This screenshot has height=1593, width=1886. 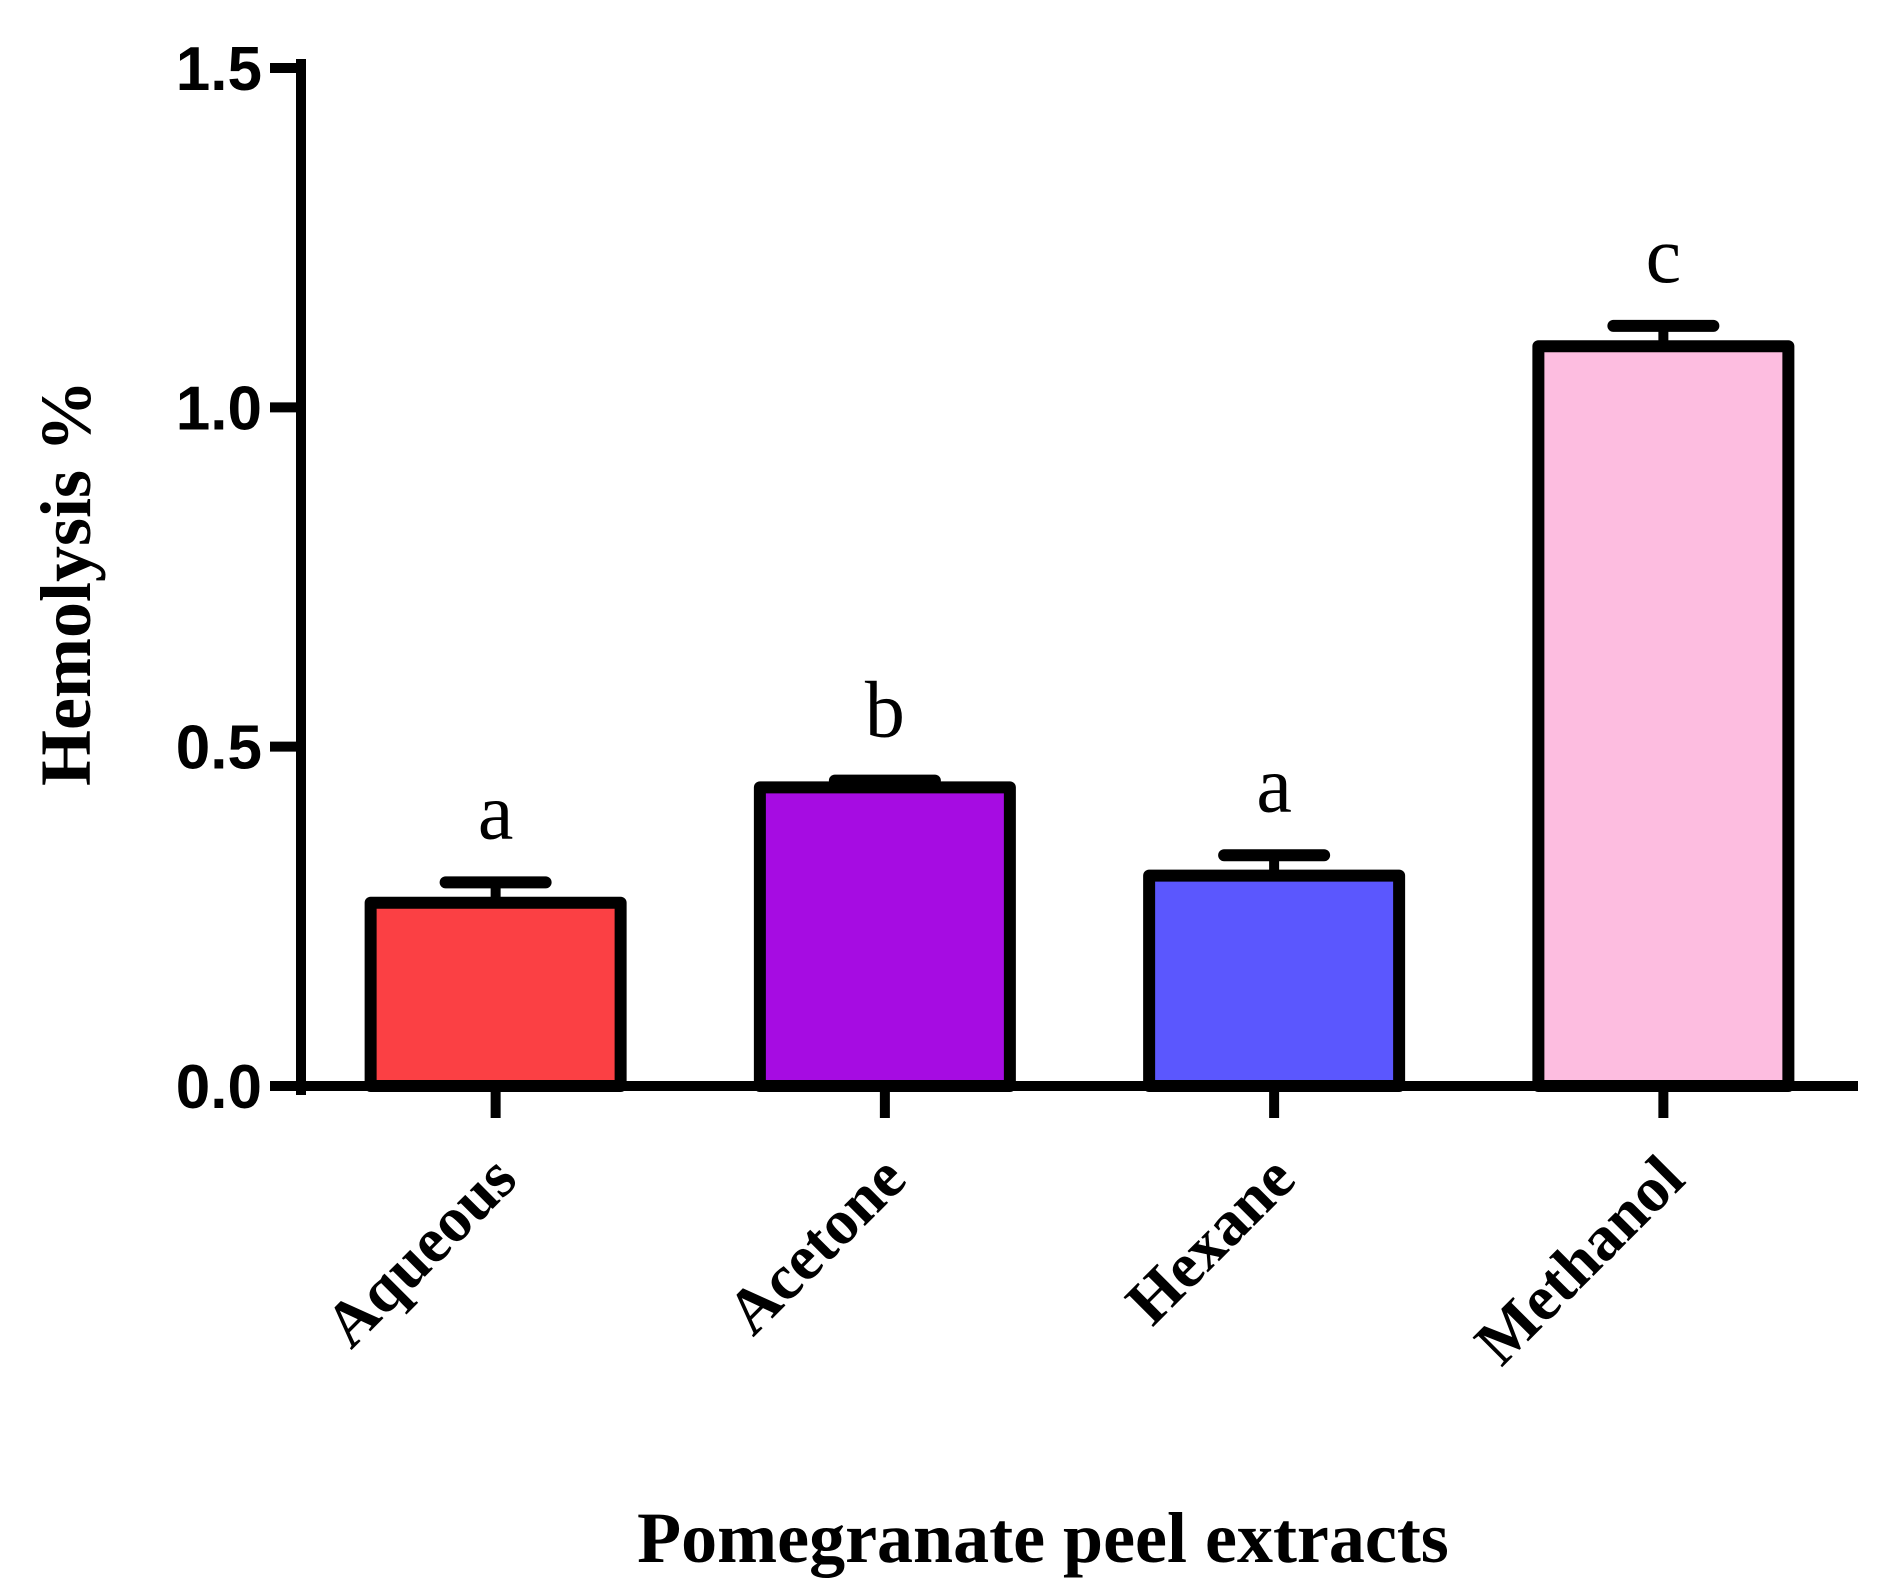 What do you see at coordinates (1664, 256) in the screenshot?
I see `significance-label: c` at bounding box center [1664, 256].